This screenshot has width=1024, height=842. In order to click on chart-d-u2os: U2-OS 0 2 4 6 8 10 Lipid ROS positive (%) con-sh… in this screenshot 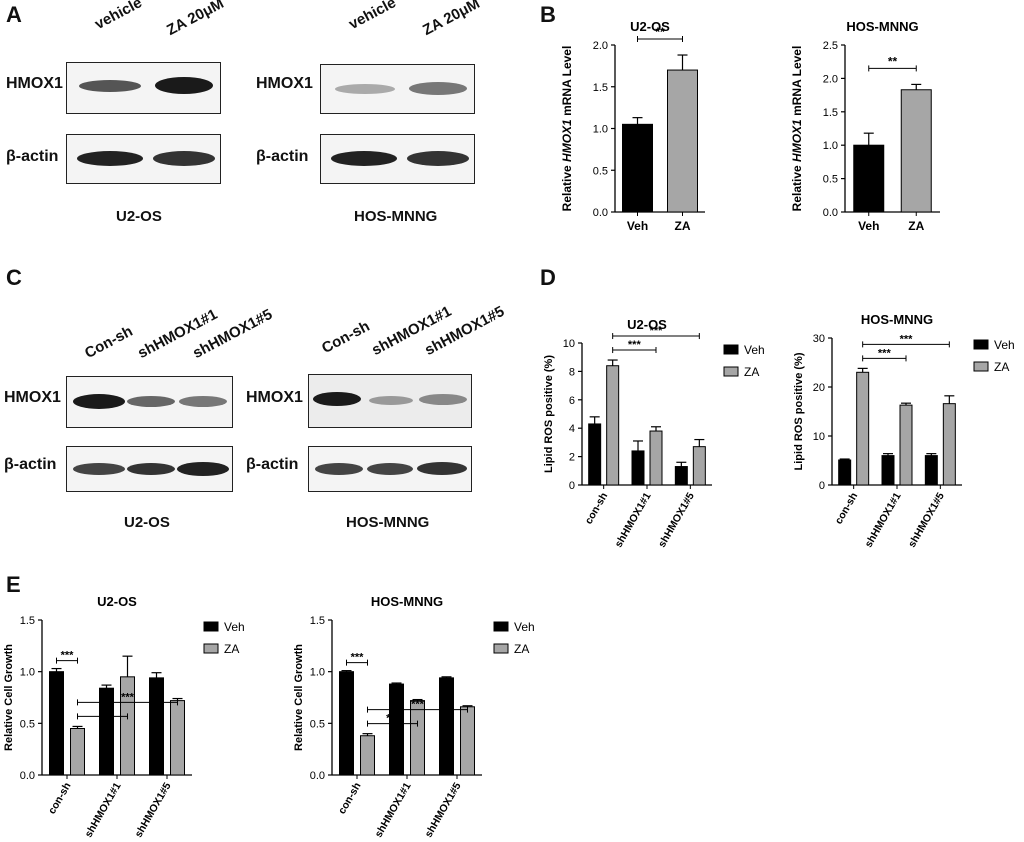, I will do `click(654, 433)`.